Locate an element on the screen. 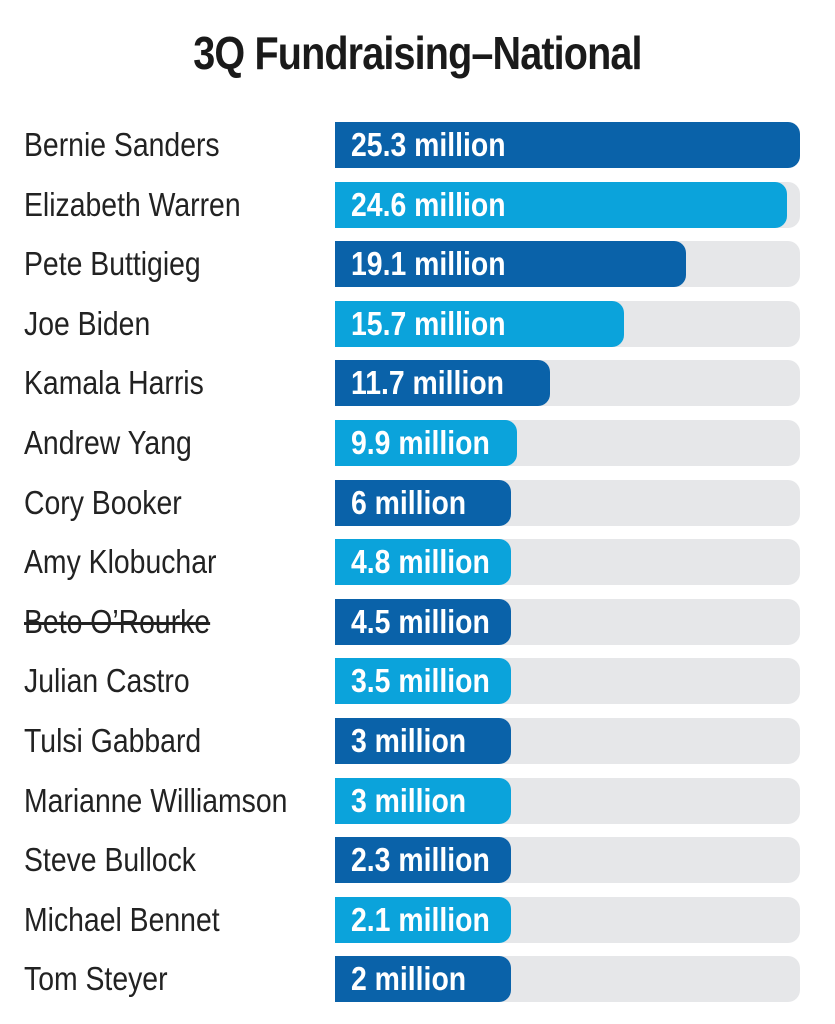 The image size is (835, 1024). bar-row: Steve Bullock 2.3 million is located at coordinates (417, 860).